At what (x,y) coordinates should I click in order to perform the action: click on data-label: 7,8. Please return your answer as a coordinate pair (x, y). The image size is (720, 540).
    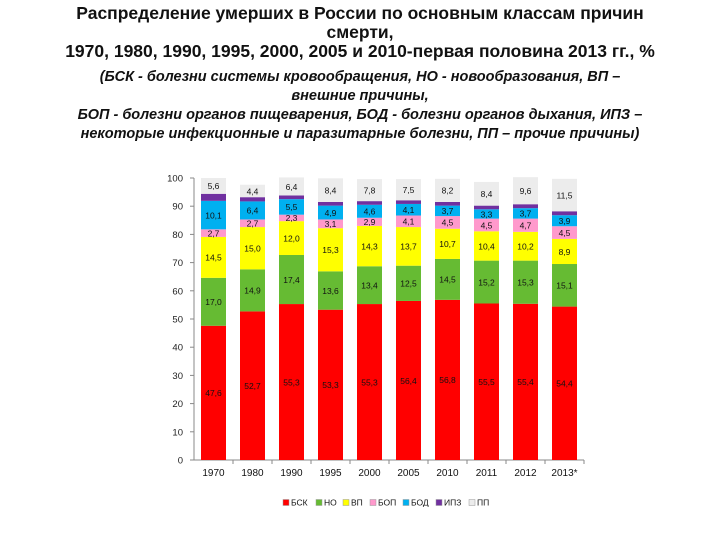
    Looking at the image, I should click on (370, 190).